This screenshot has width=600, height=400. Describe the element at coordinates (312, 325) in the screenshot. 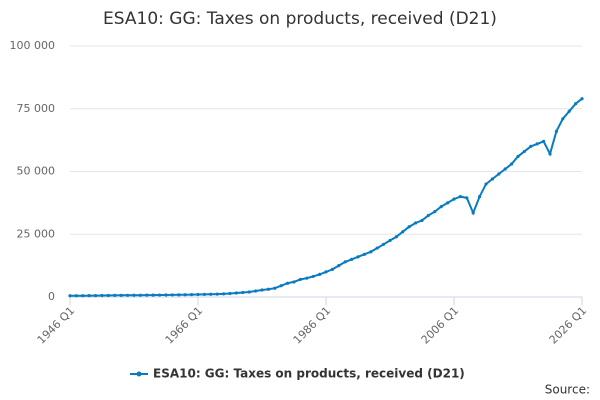

I see `x-tick-label: 1986 Q1` at that location.